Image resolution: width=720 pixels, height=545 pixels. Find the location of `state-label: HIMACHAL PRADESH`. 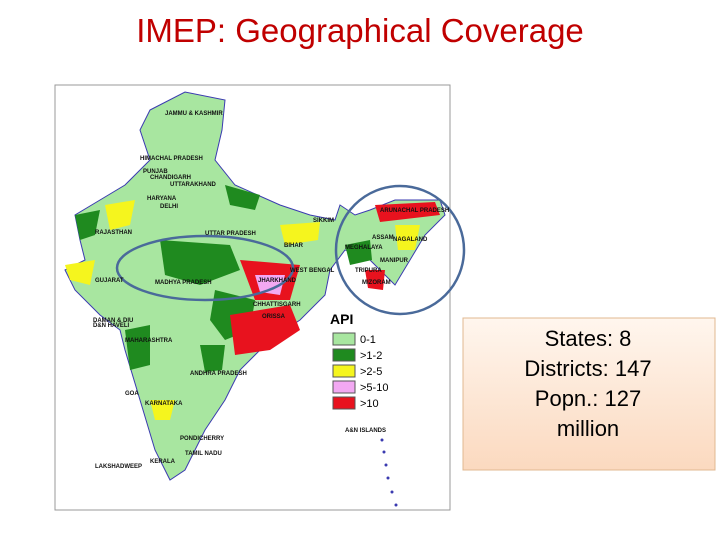

state-label: HIMACHAL PRADESH is located at coordinates (171, 159).